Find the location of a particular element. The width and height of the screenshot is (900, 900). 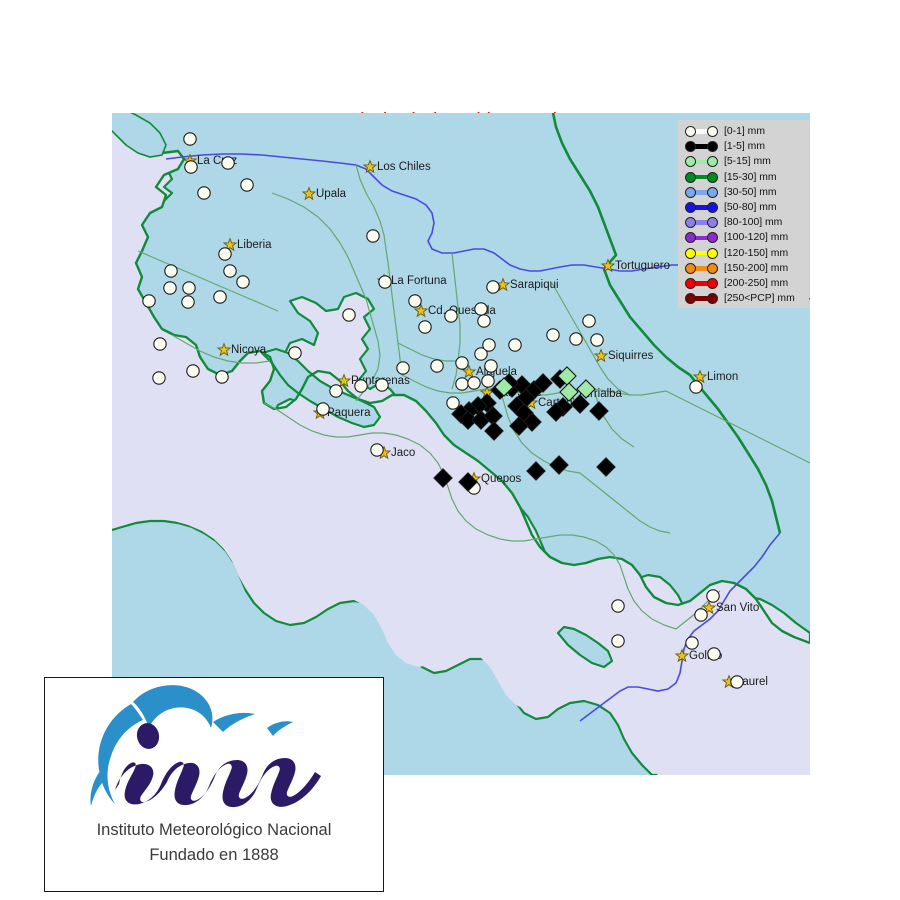

legend-row: [1-5] mm is located at coordinates (743, 146).